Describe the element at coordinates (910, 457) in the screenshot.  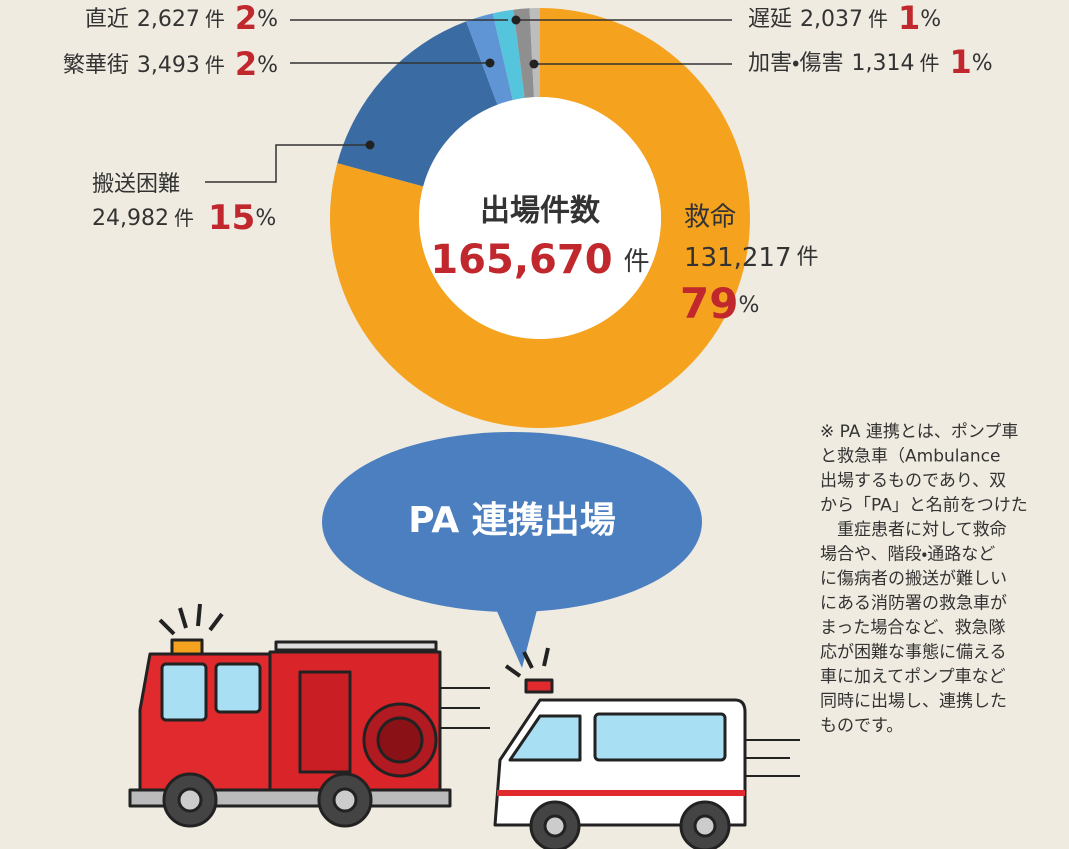
I see `note-line: と救急車（Ambulance` at that location.